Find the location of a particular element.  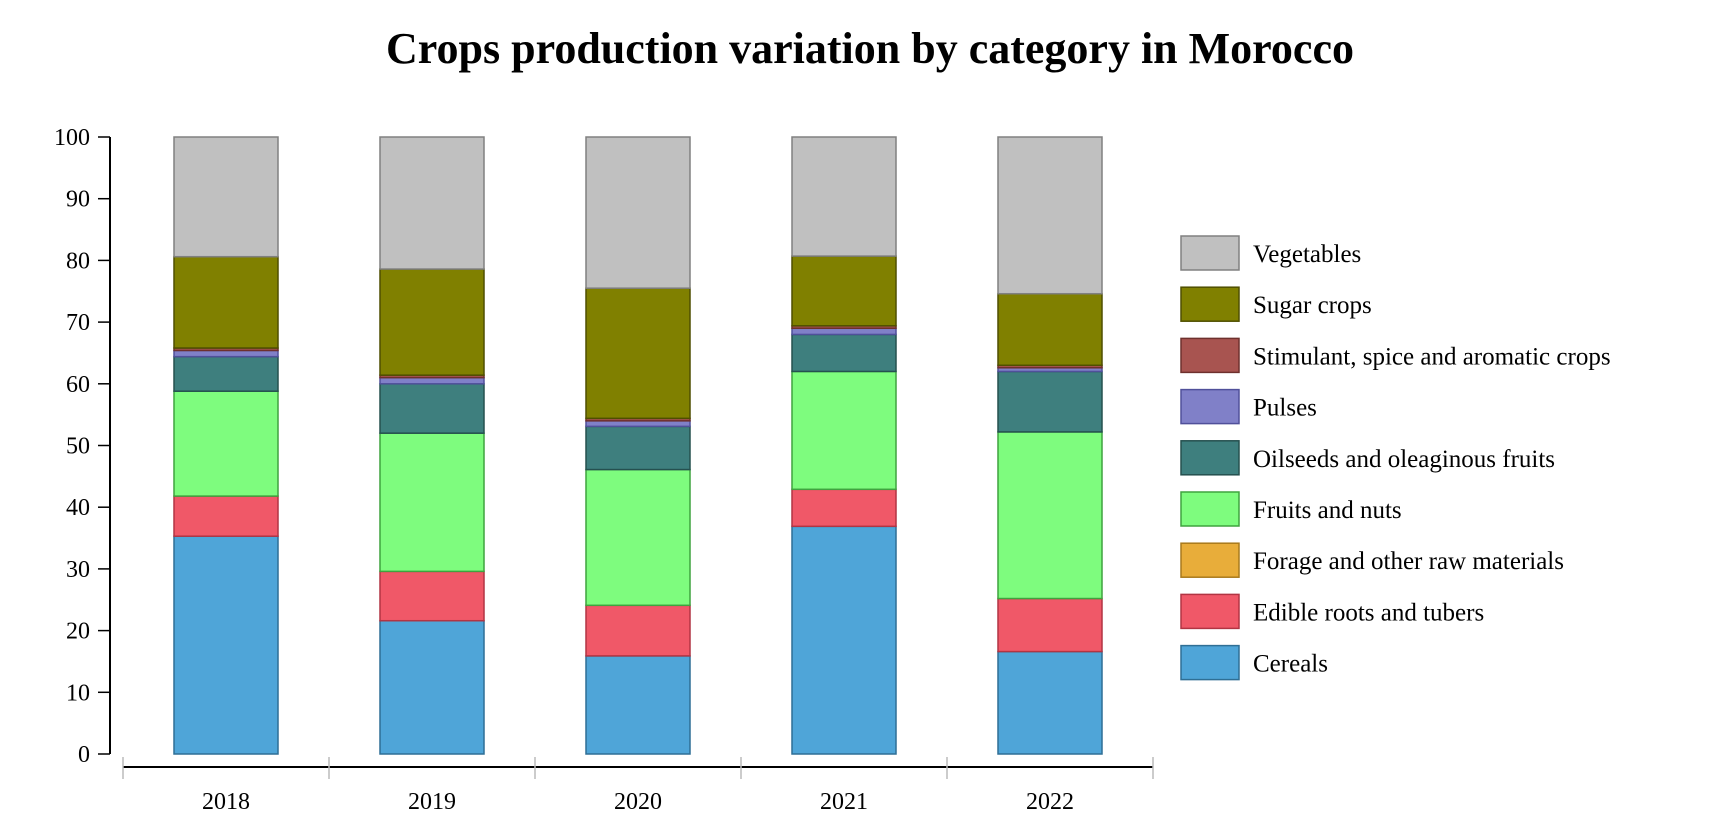

y-axis: 0 10 20 30 40 50 60 70 80 90 100 is located at coordinates (82, 446).